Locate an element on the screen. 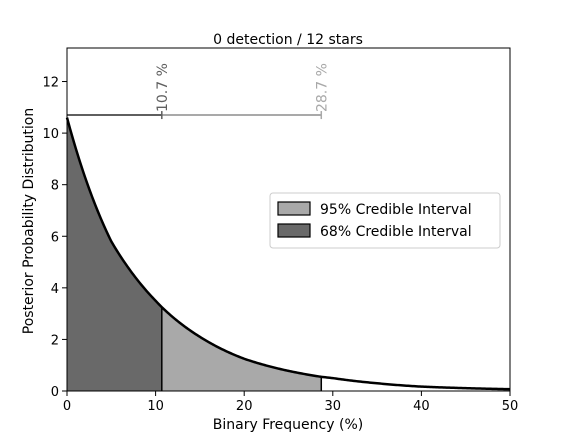 This screenshot has height=439, width=562. legend-label: 68% Credible Interval is located at coordinates (396, 232).